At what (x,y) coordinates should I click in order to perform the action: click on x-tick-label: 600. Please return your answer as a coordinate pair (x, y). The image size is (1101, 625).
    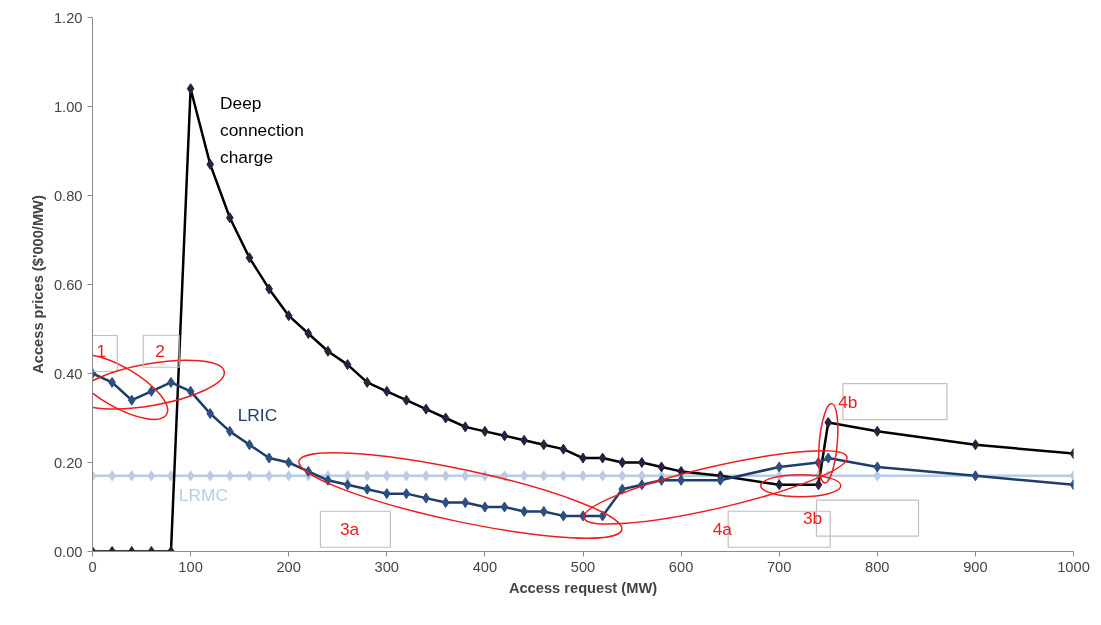
    Looking at the image, I should click on (681, 566).